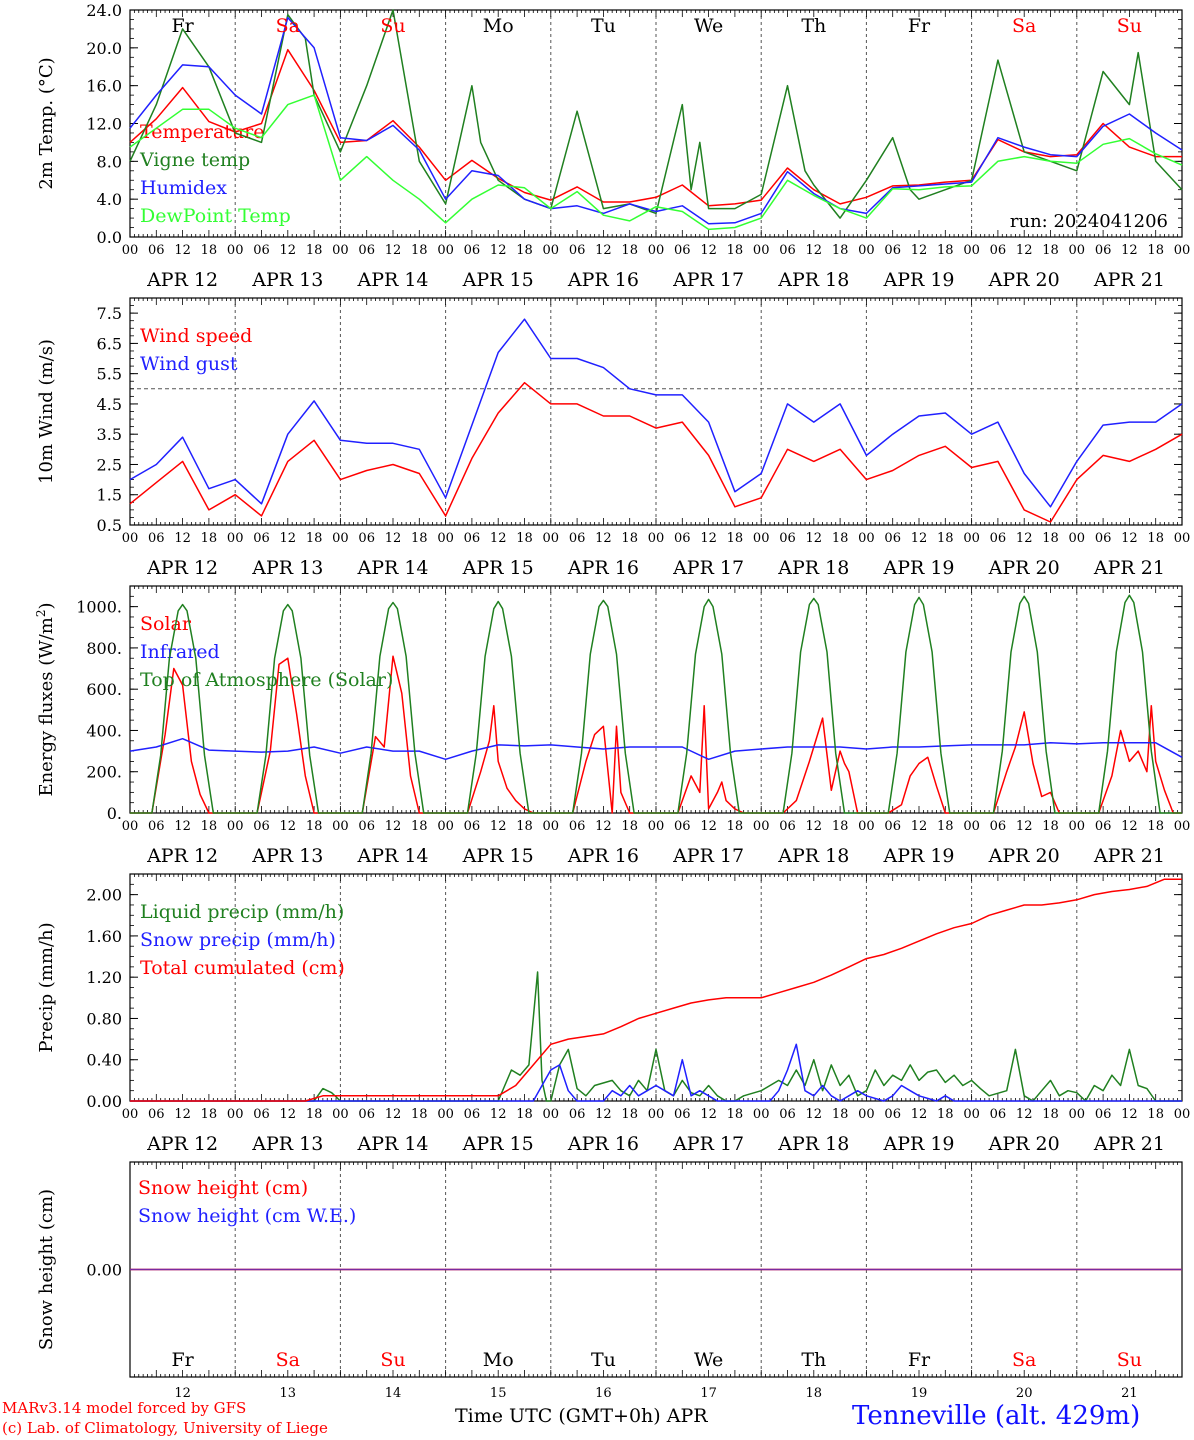 This screenshot has width=1194, height=1440. What do you see at coordinates (109, 237) in the screenshot?
I see `y-tick-label: 0.0` at bounding box center [109, 237].